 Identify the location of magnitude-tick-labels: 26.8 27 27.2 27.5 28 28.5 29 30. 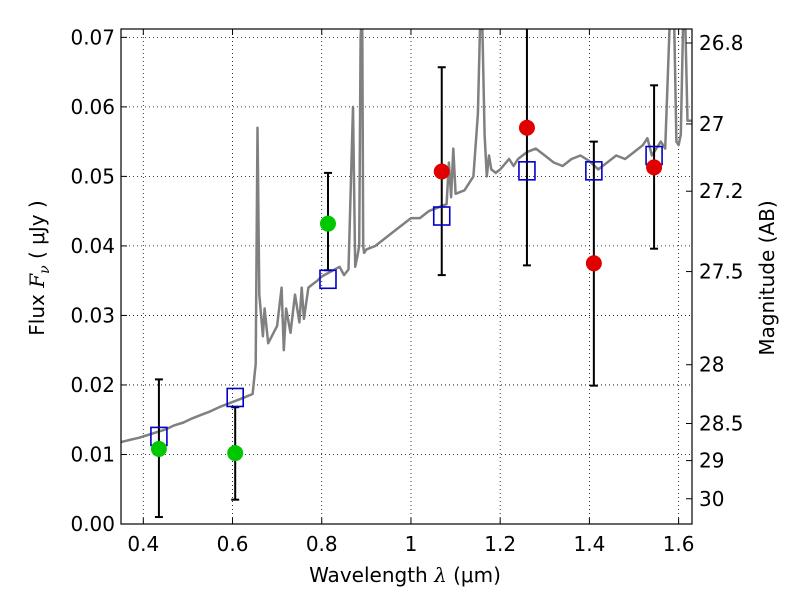
(721, 271).